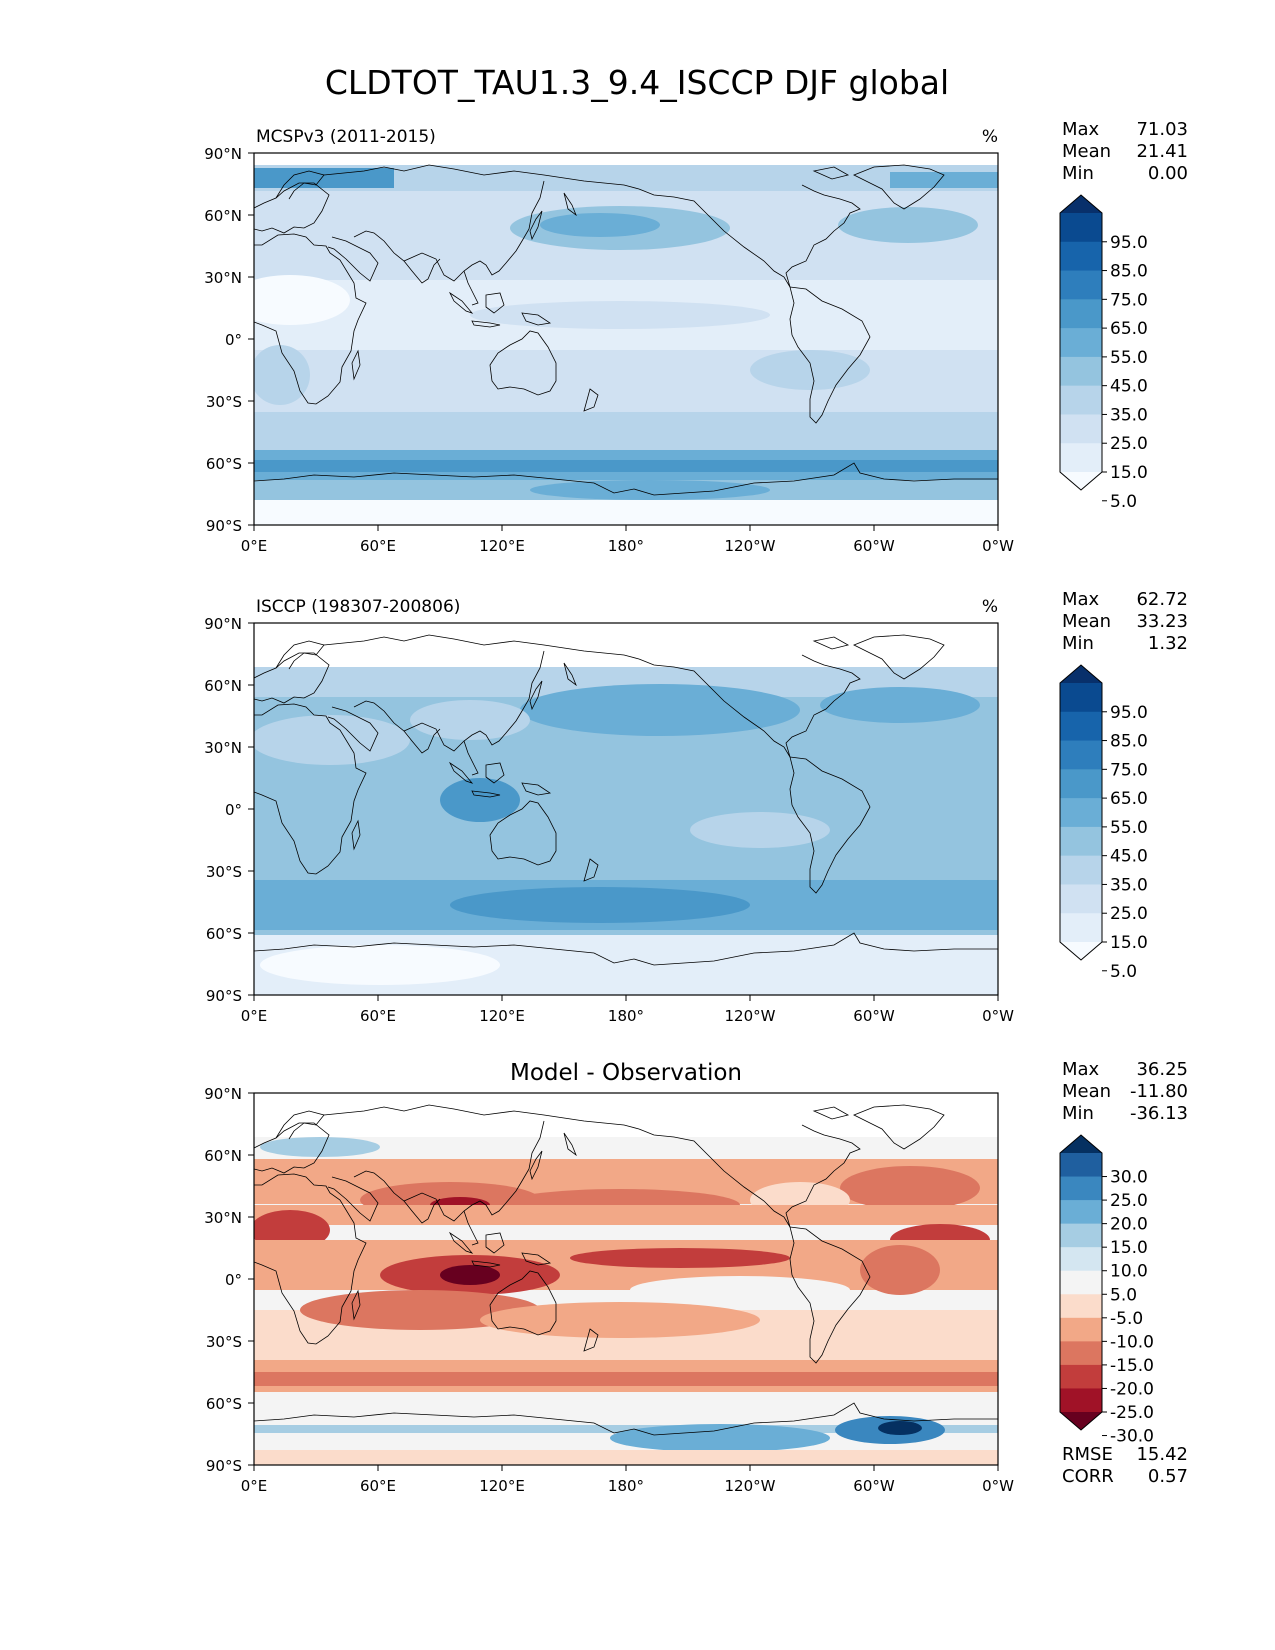  What do you see at coordinates (1132, 1366) in the screenshot?
I see `colorbar-tick-label: -15.0` at bounding box center [1132, 1366].